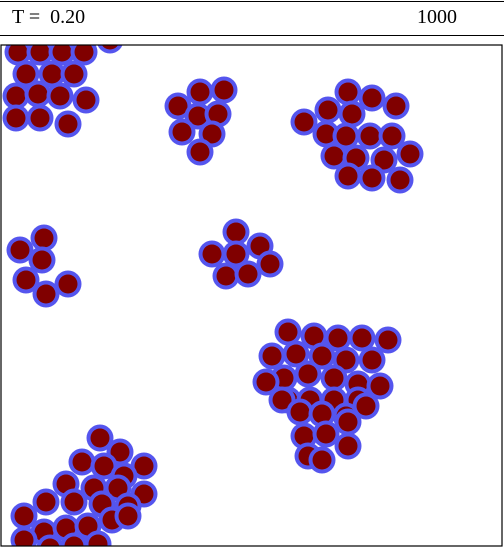 This screenshot has height=548, width=504. Describe the element at coordinates (49, 17) in the screenshot. I see `temperature-label: T = 0.20` at that location.